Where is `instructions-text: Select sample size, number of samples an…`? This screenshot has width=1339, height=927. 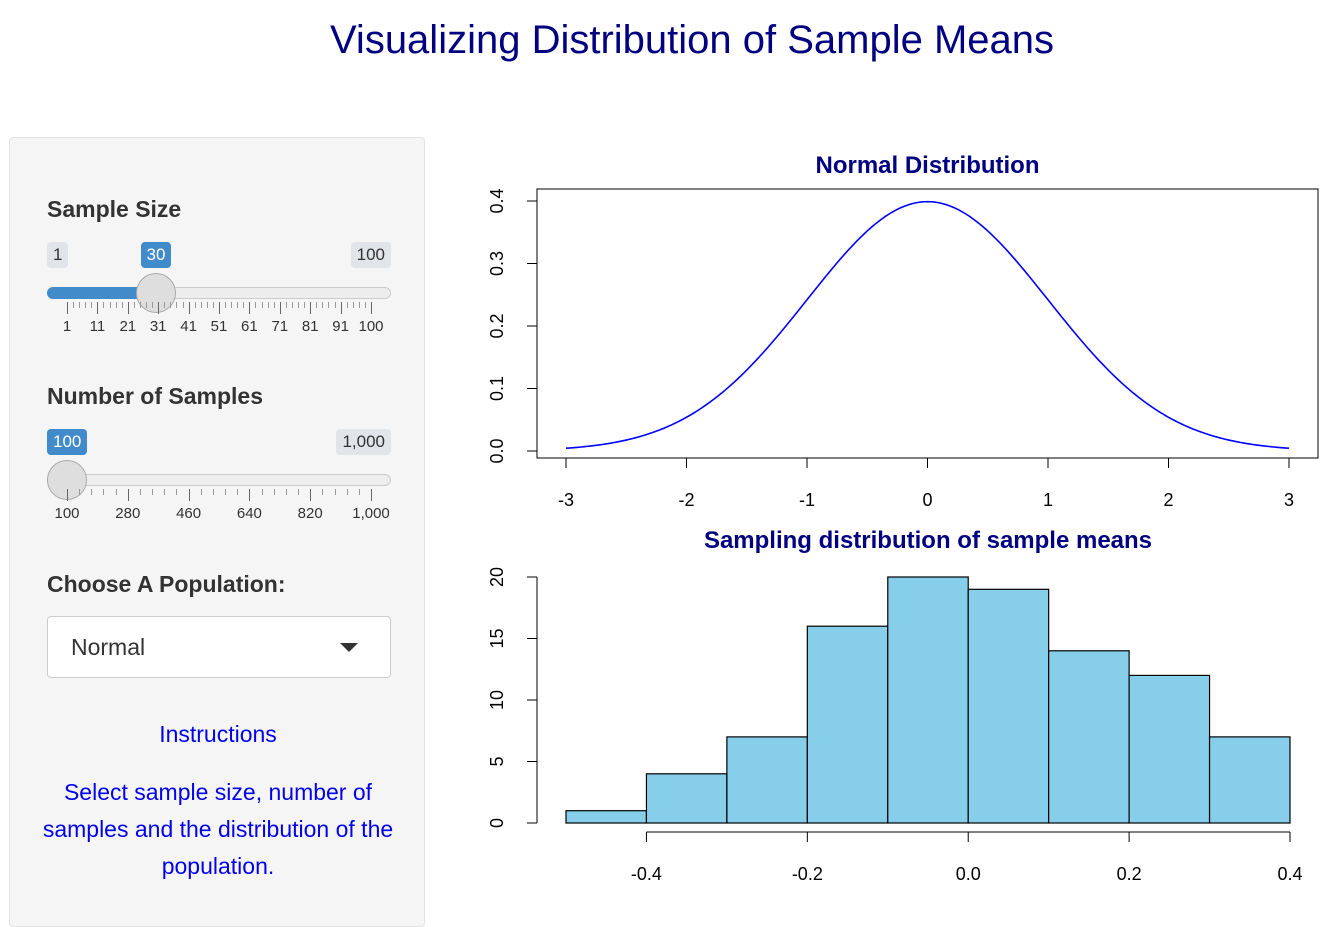 instructions-text: Select sample size, number of samples an… is located at coordinates (218, 829).